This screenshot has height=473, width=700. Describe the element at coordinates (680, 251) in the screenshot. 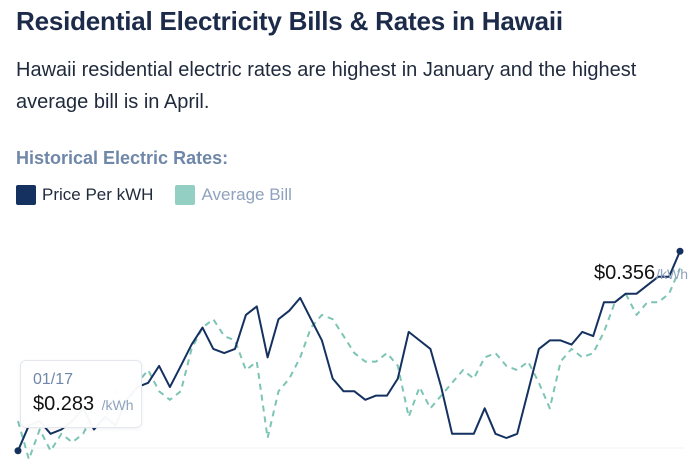

I see `price-point-end` at that location.